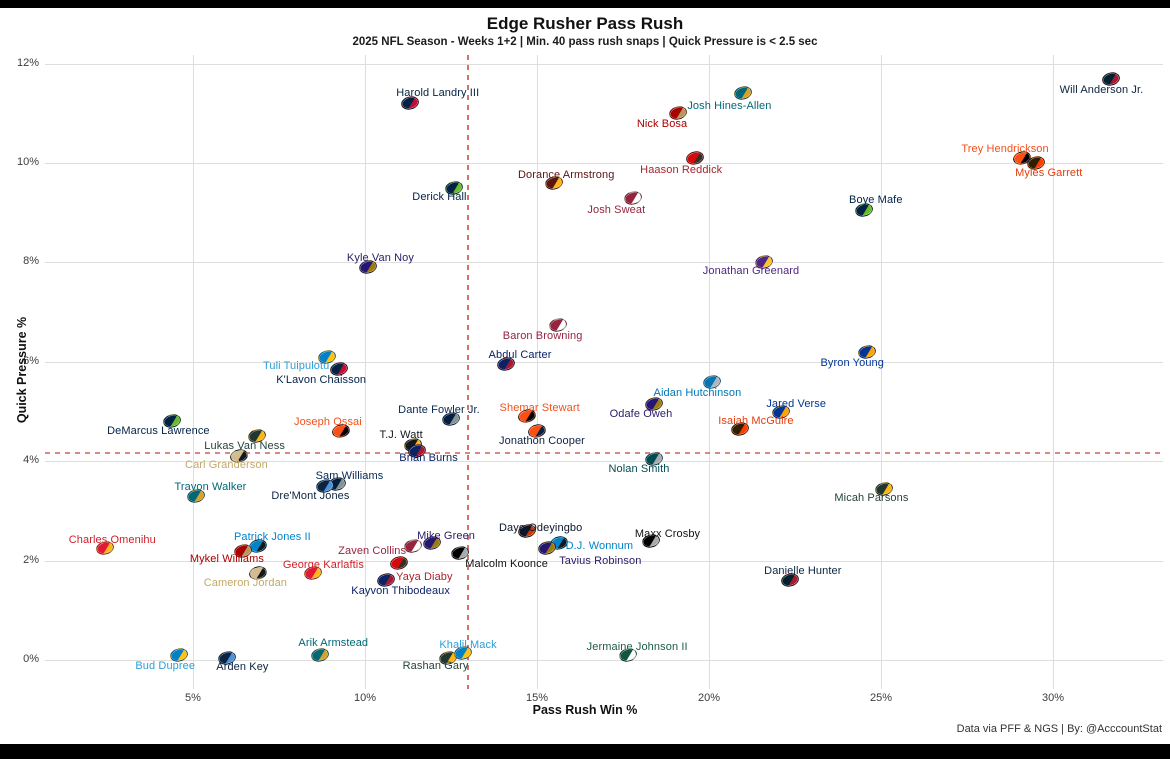 The width and height of the screenshot is (1170, 759). Describe the element at coordinates (852, 362) in the screenshot. I see `player-label: Byron Young` at that location.